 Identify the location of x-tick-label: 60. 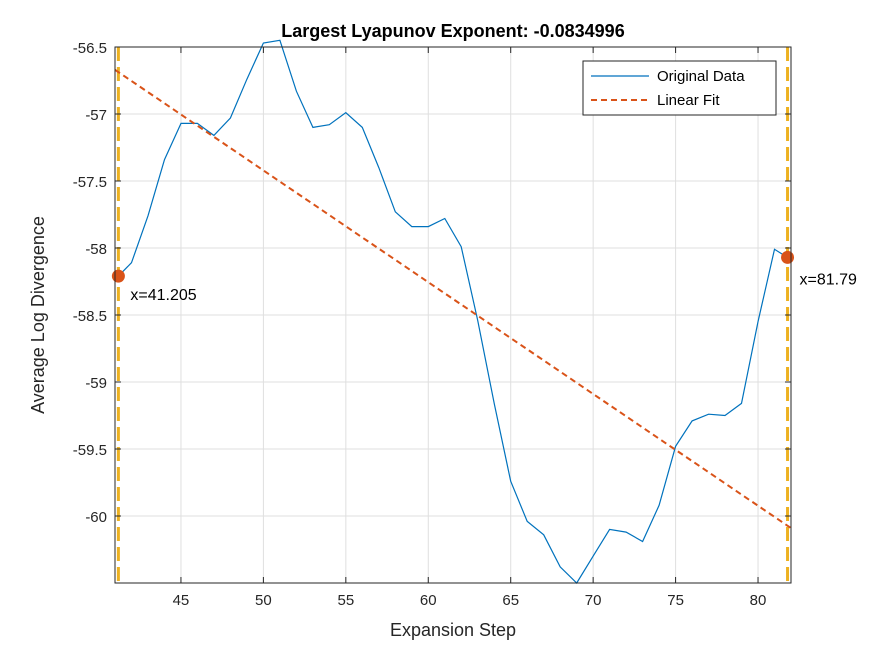
(428, 600).